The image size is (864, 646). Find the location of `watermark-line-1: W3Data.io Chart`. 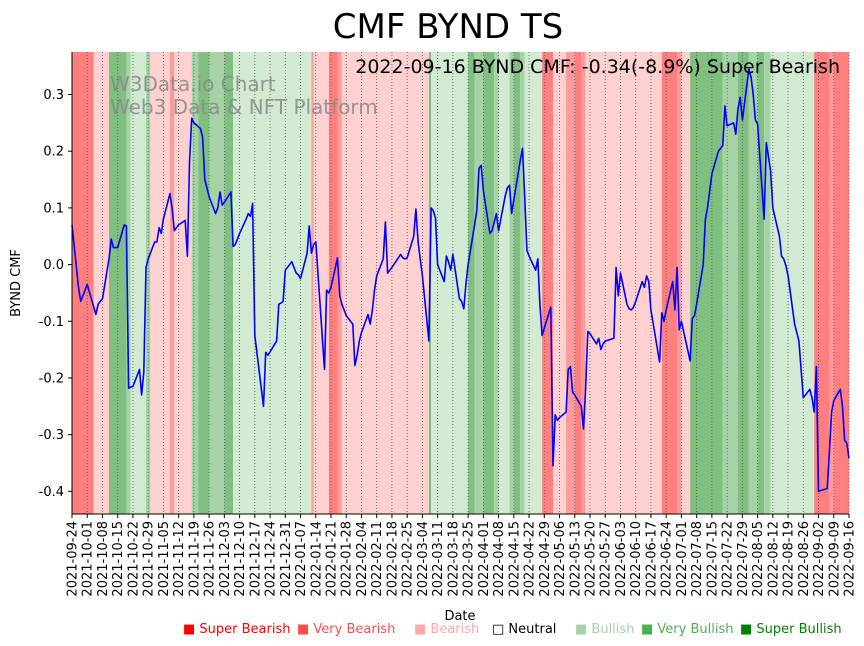

watermark-line-1: W3Data.io Chart is located at coordinates (193, 84).